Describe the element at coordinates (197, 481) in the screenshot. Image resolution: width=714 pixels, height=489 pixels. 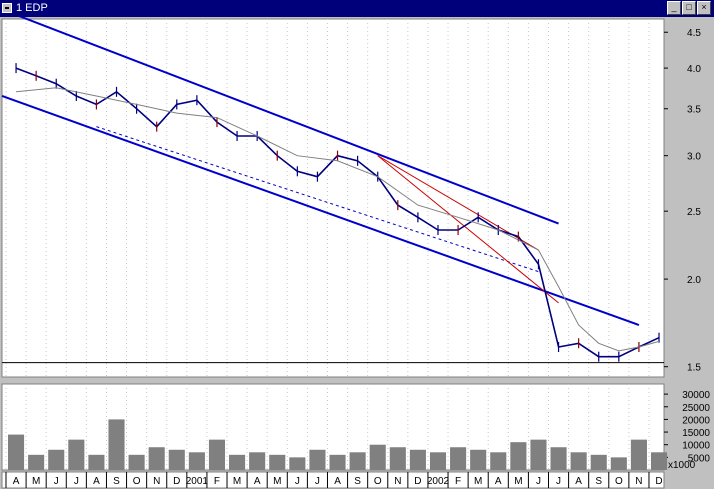
I see `x-tick-label: 2001` at that location.